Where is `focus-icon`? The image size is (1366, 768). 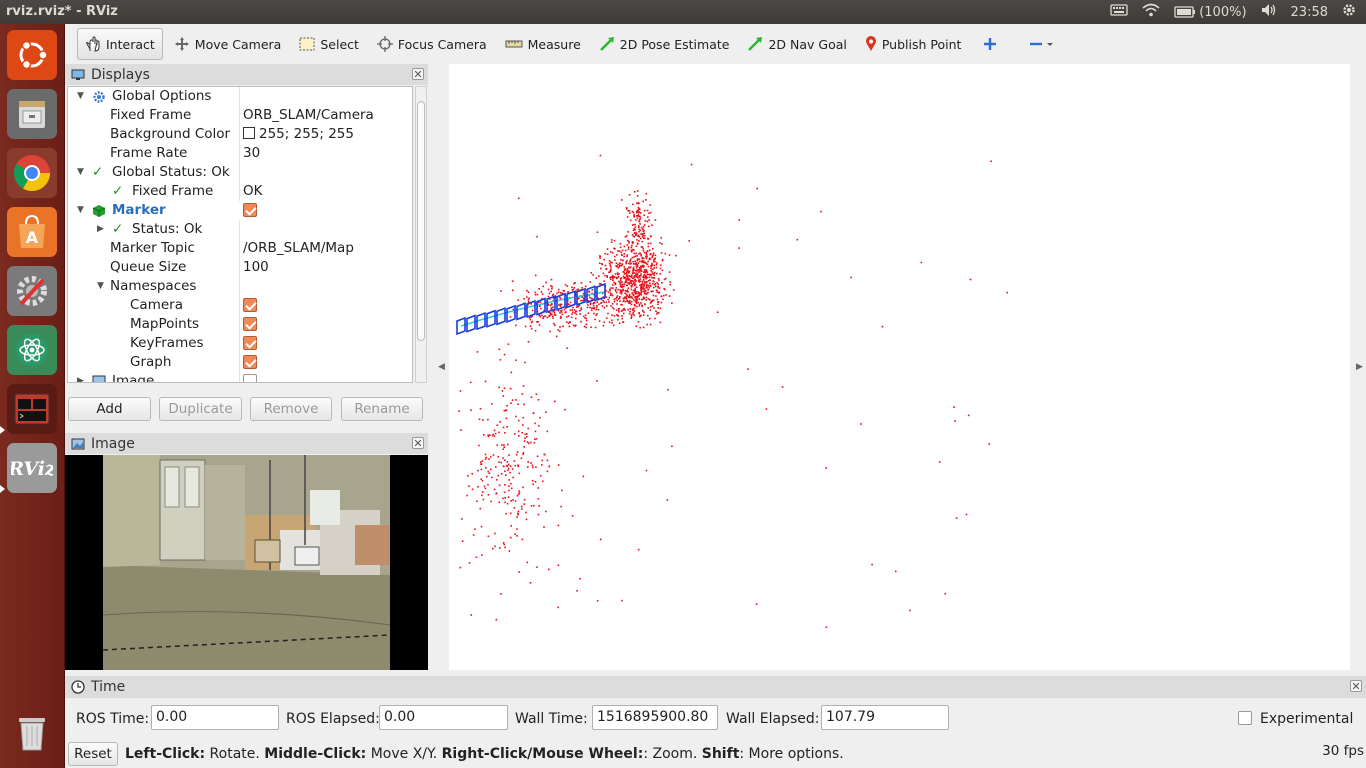 focus-icon is located at coordinates (384, 44).